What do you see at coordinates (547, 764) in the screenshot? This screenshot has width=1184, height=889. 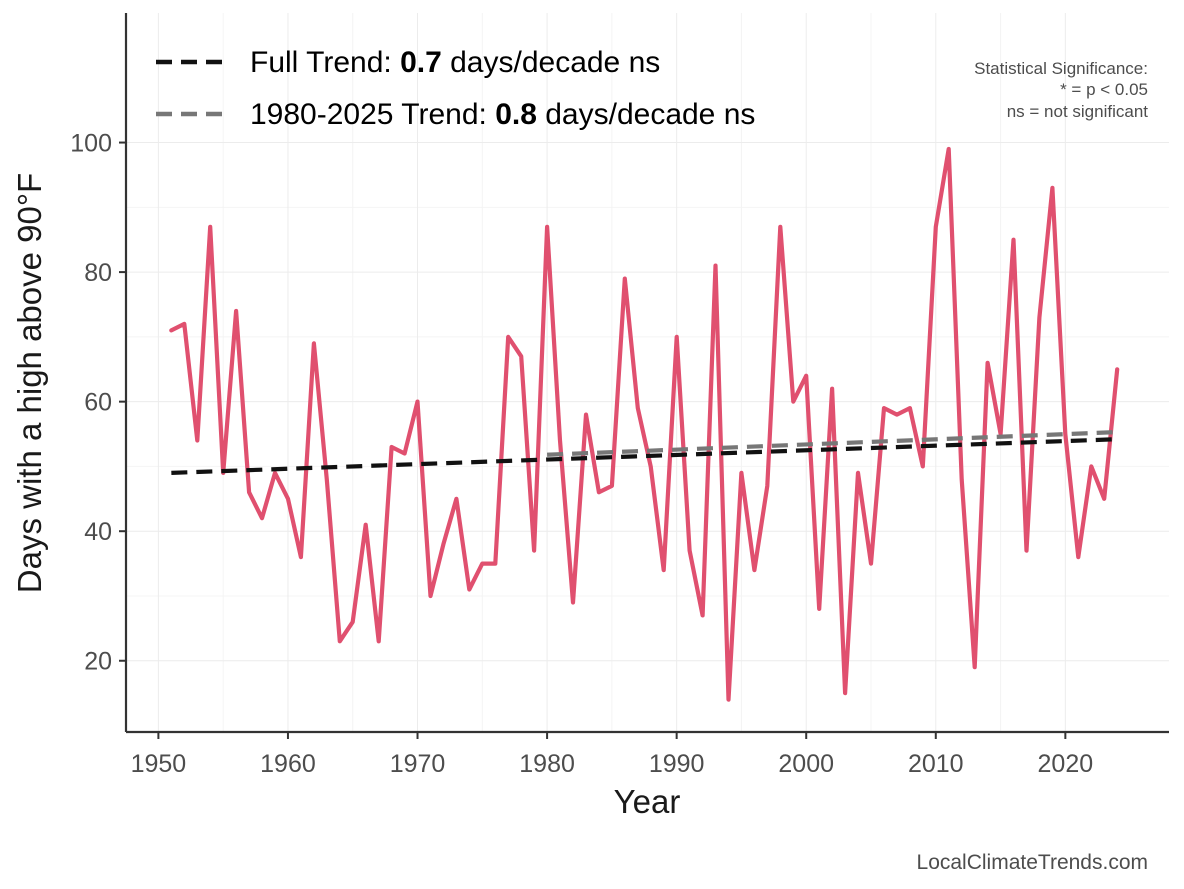 I see `x-tick-label: 1980` at bounding box center [547, 764].